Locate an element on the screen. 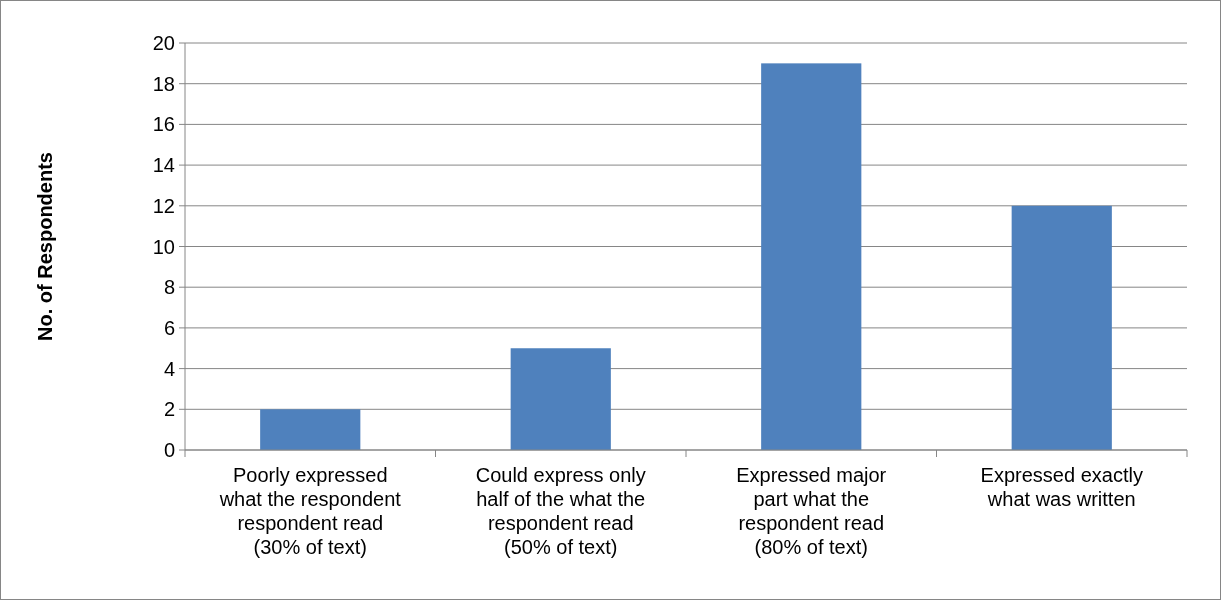 The image size is (1221, 600). y-axis-title: No. of Respondents is located at coordinates (45, 246).